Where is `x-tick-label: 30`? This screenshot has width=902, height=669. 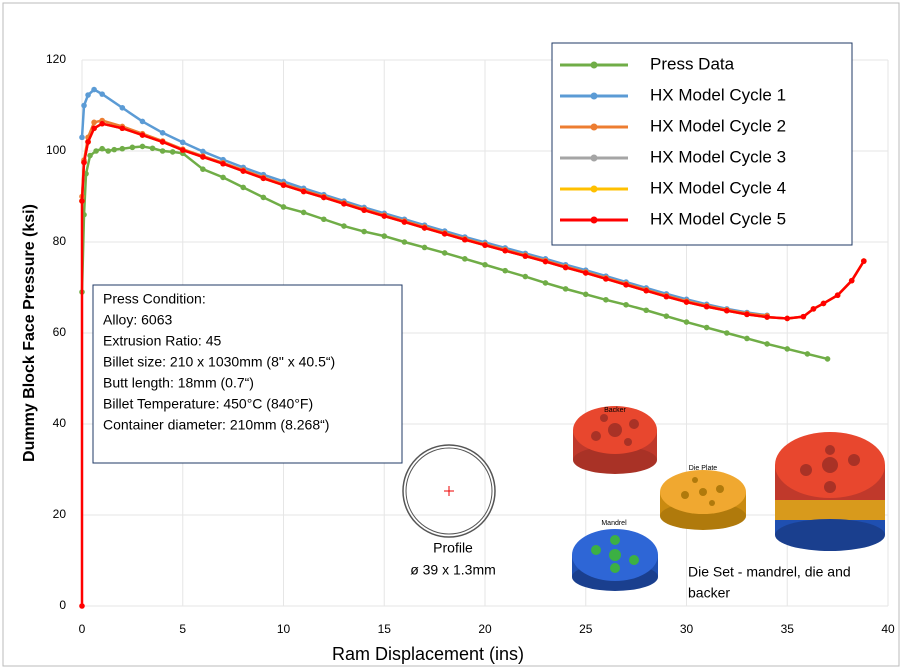
x-tick-label: 30 is located at coordinates (687, 629).